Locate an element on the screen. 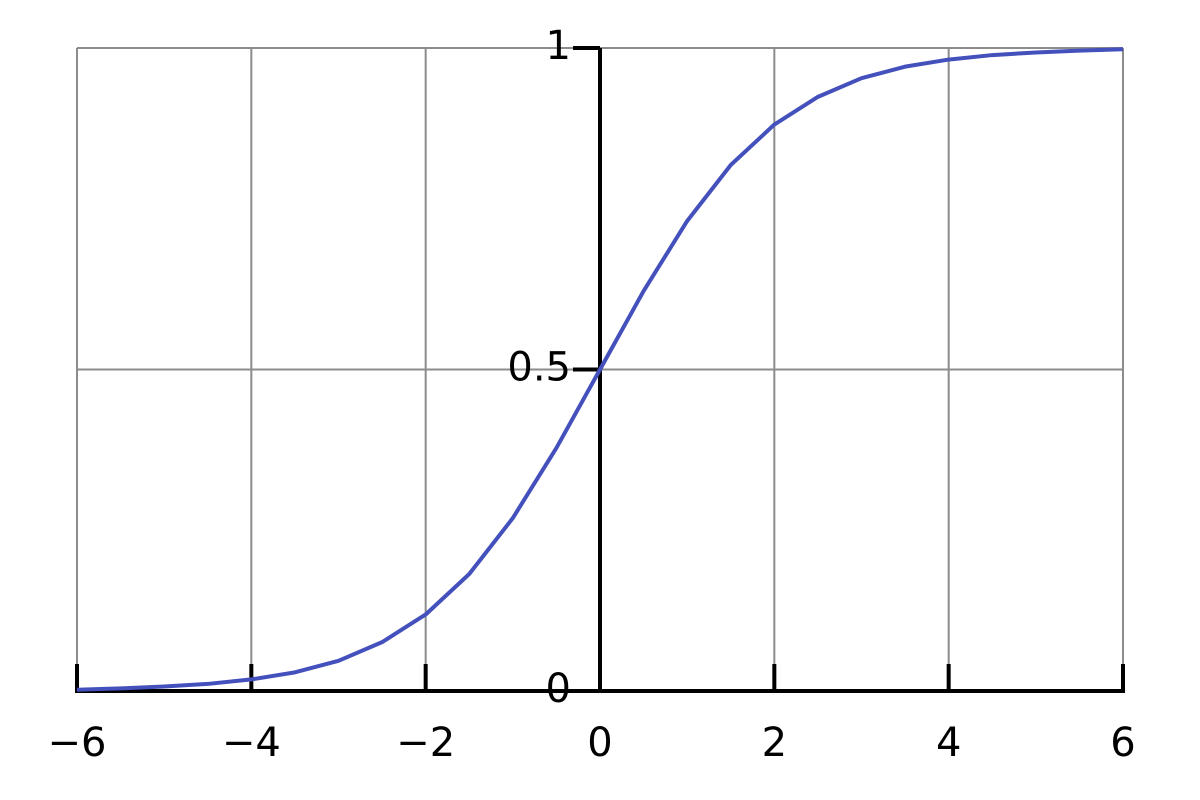  x-tick-label: 6 is located at coordinates (1122, 743).